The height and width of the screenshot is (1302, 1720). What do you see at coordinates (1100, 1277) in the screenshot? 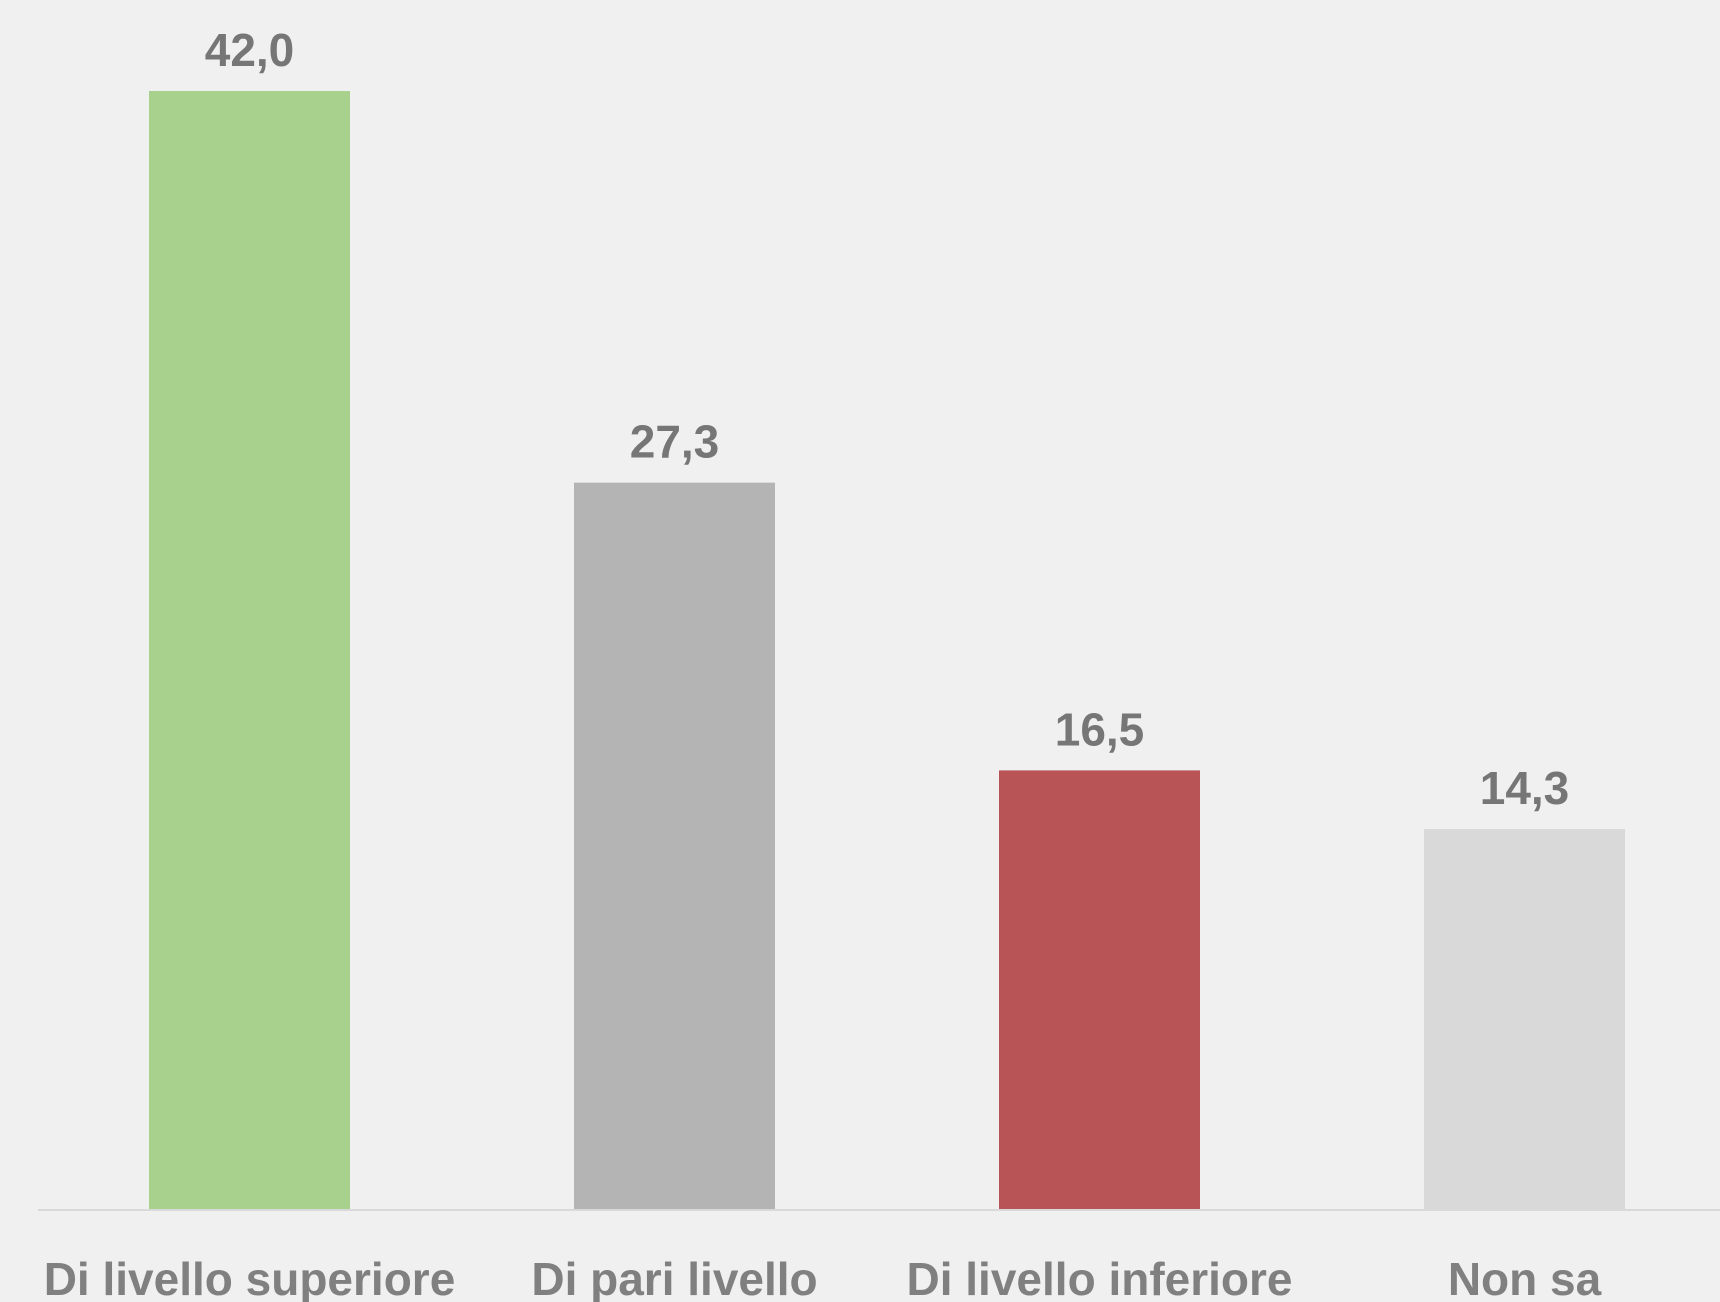
I see `category-label-3: Di livello inferiore` at bounding box center [1100, 1277].